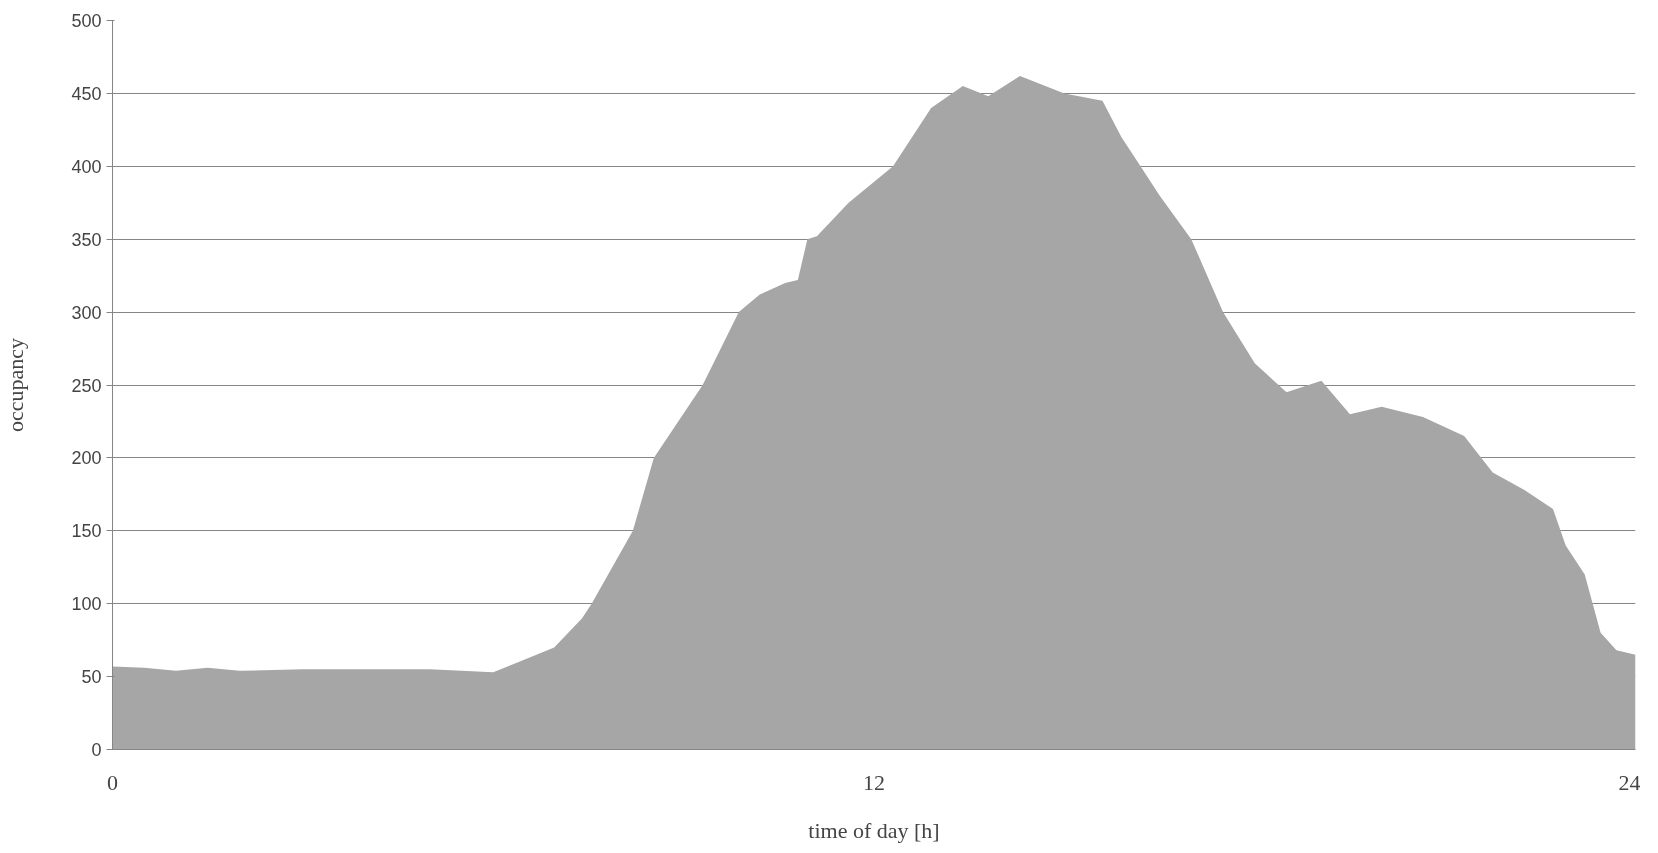 The width and height of the screenshot is (1658, 853). What do you see at coordinates (86, 312) in the screenshot?
I see `y-tick-label: 300` at bounding box center [86, 312].